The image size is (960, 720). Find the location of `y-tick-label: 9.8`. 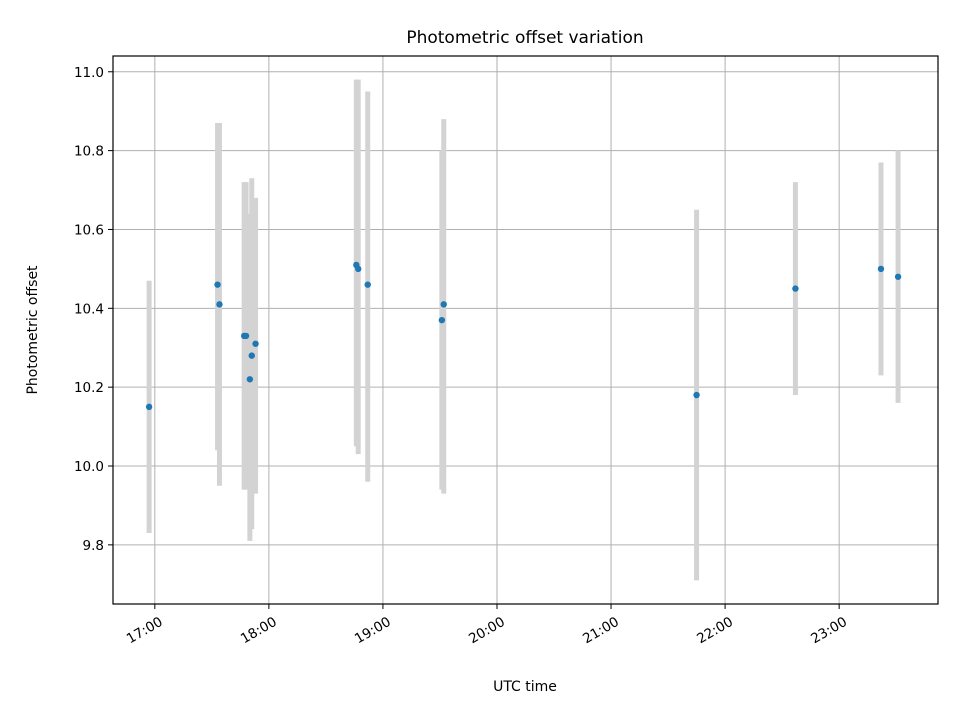

y-tick-label: 9.8 is located at coordinates (93, 546).